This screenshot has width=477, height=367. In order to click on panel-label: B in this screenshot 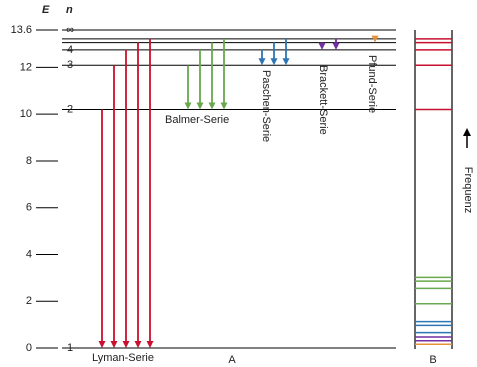, I will do `click(432, 360)`.